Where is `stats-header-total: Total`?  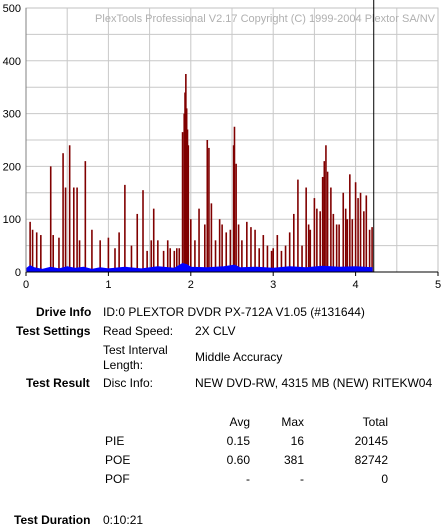
stats-header-total: Total is located at coordinates (375, 422).